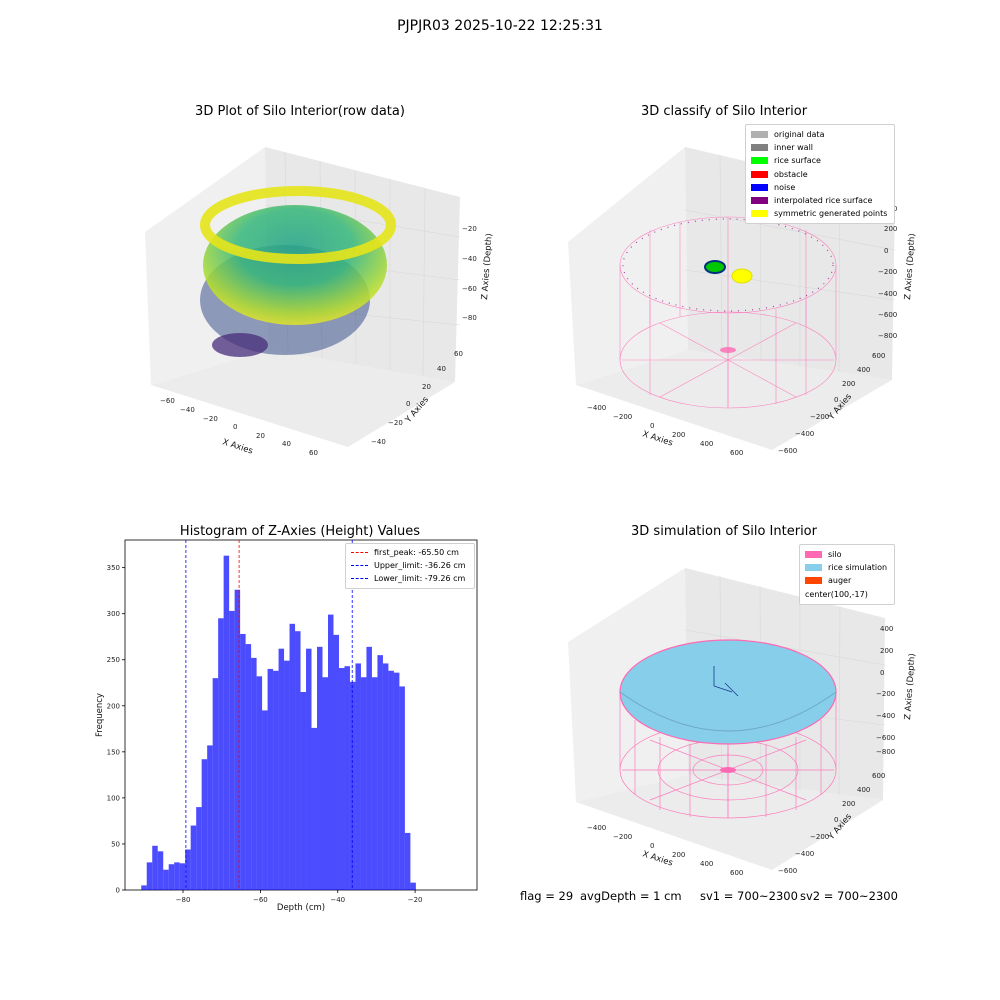  What do you see at coordinates (840, 581) in the screenshot?
I see `legend-label: auger` at bounding box center [840, 581].